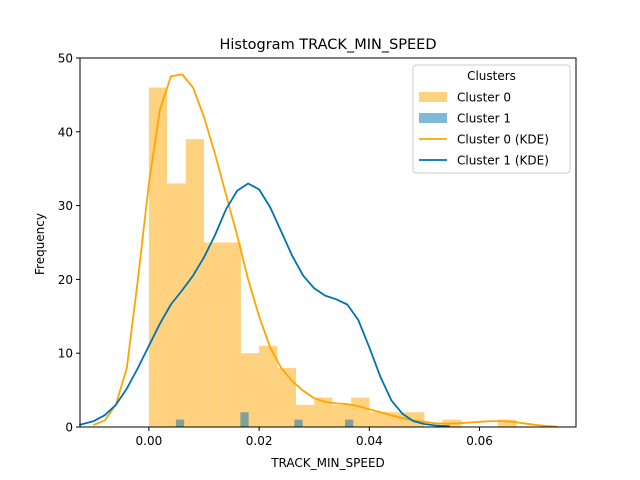 This screenshot has height=480, width=640. Describe the element at coordinates (327, 45) in the screenshot. I see `chart-title: Histogram TRACK_MIN_SPEED` at that location.